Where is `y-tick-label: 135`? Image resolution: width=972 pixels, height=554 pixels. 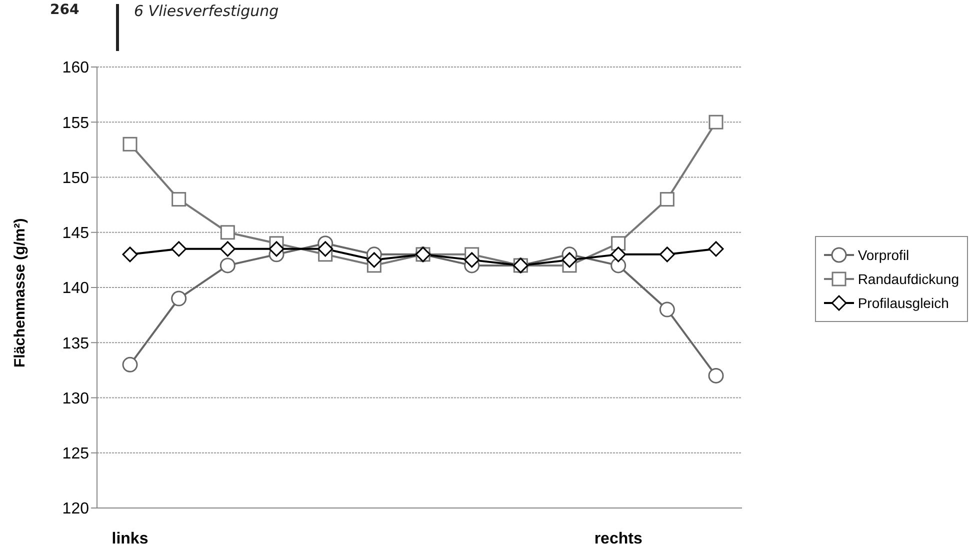
y-tick-label: 135 is located at coordinates (76, 343).